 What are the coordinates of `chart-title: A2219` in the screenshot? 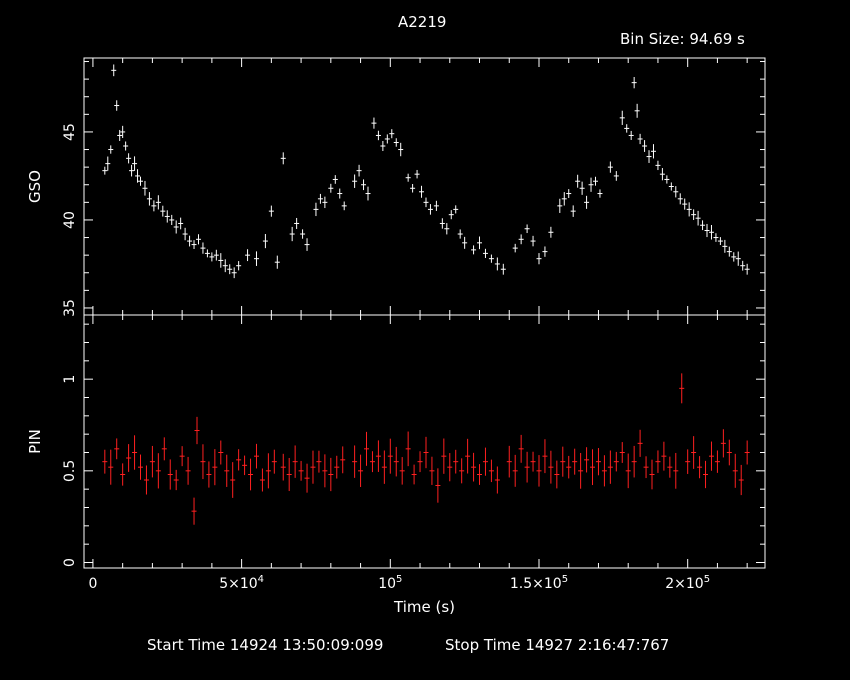 It's located at (422, 22).